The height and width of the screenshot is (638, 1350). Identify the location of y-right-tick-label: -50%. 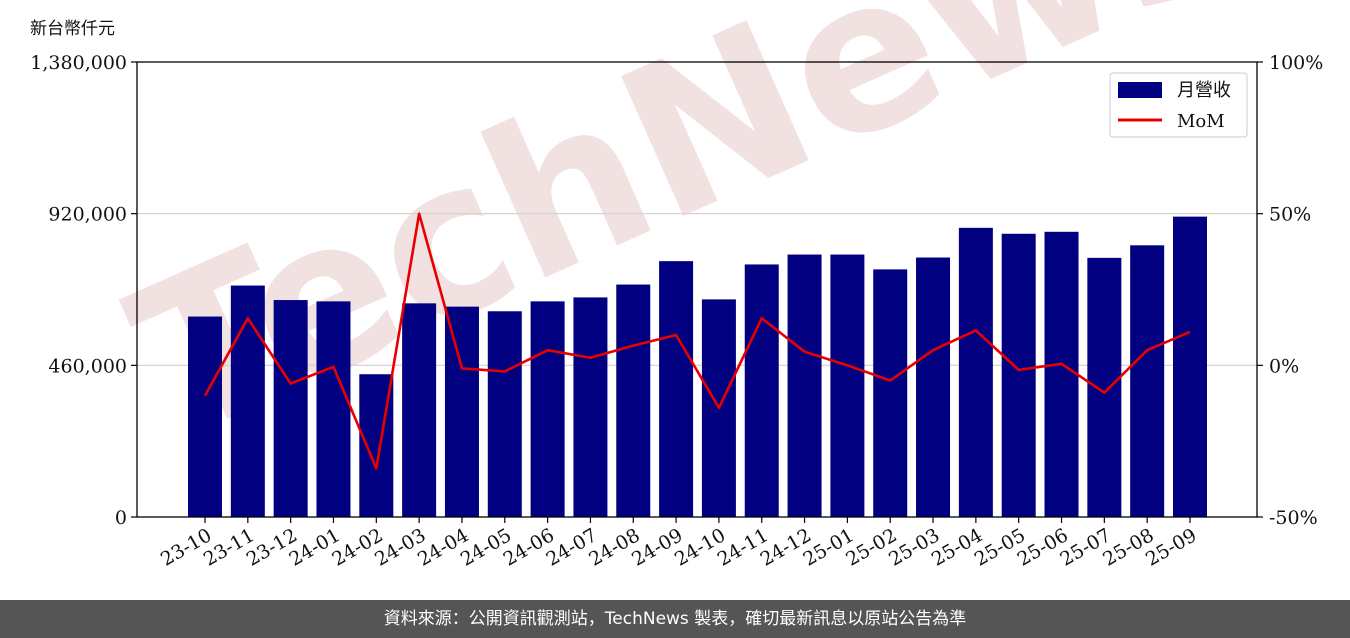
(1293, 518).